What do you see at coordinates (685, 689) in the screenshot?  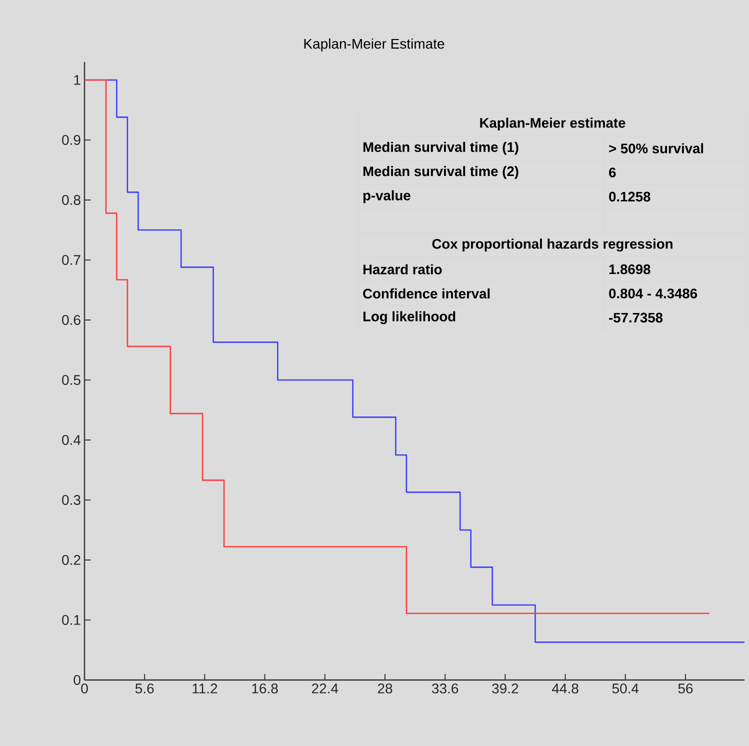 I see `x-tick-label: 56` at bounding box center [685, 689].